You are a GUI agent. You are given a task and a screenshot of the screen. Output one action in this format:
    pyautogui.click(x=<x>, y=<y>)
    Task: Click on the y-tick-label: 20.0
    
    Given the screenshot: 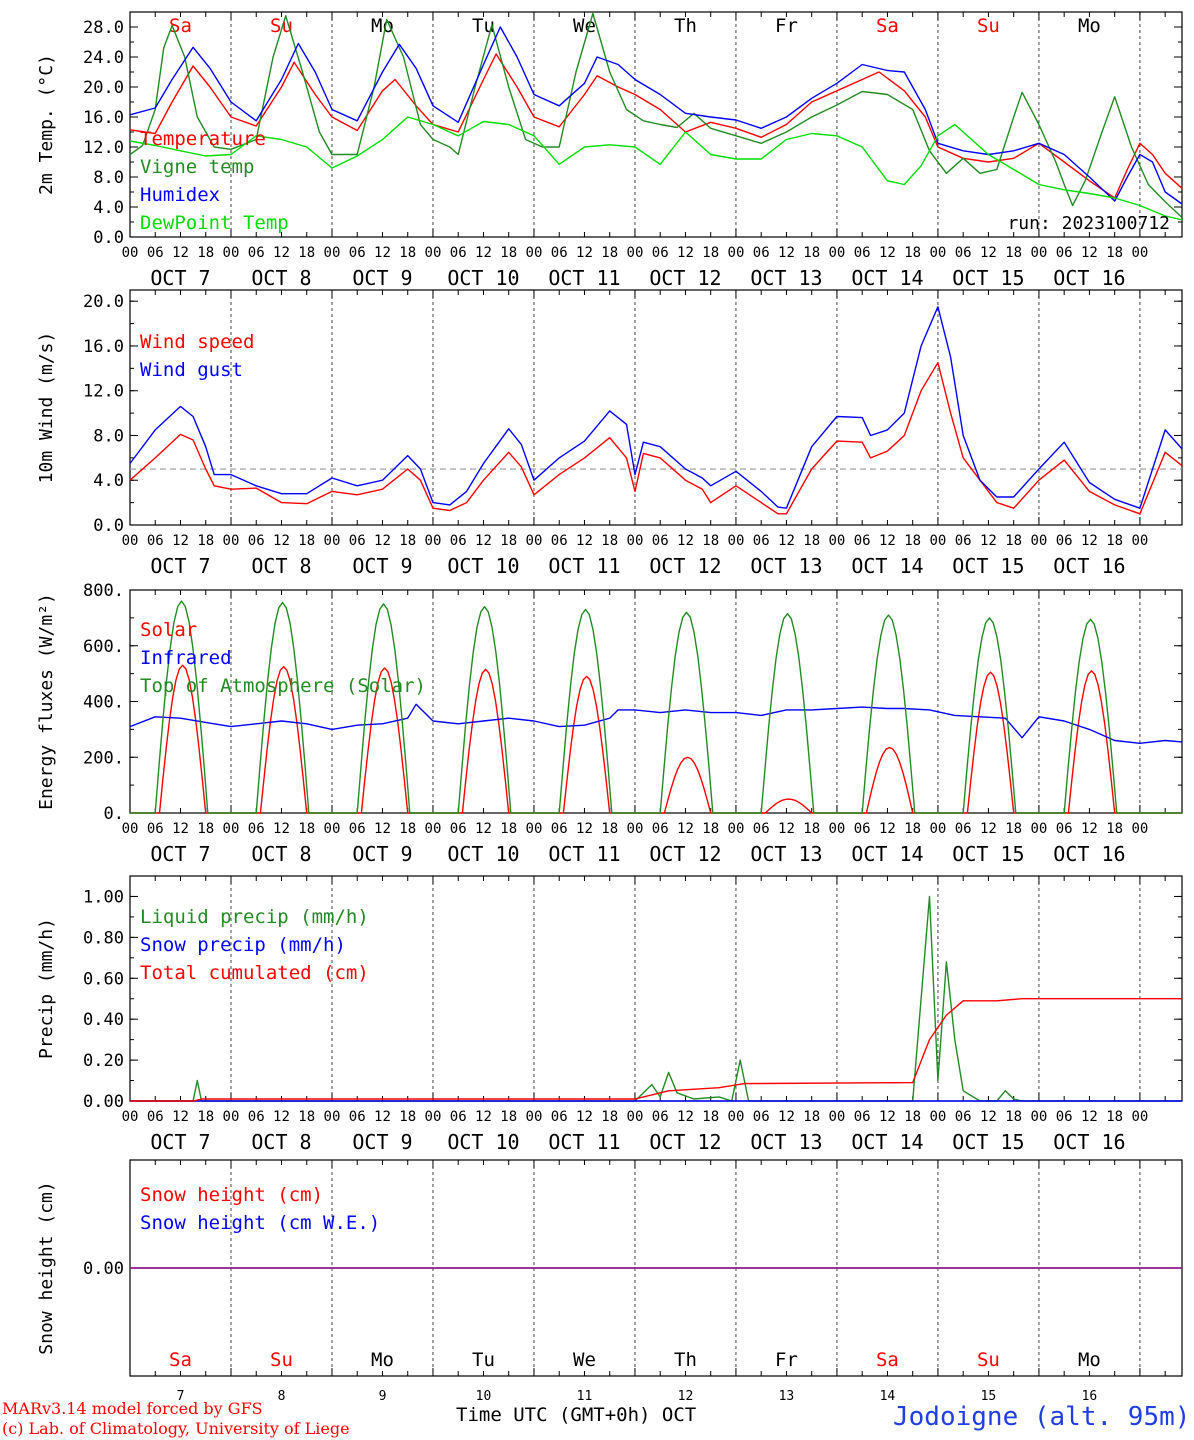 What is the action you would take?
    pyautogui.click(x=103, y=302)
    